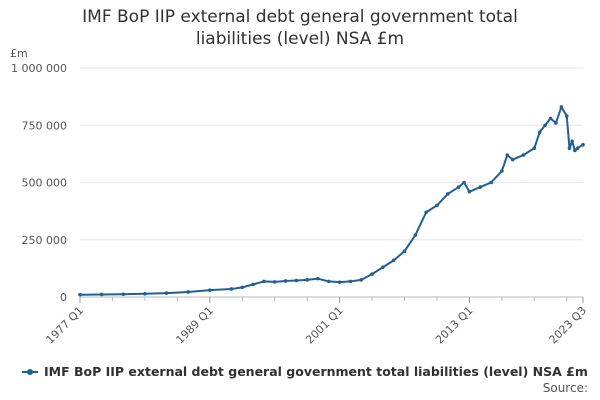 Image resolution: width=600 pixels, height=400 pixels. I want to click on x-tick-label: 2001 Q1, so click(324, 325).